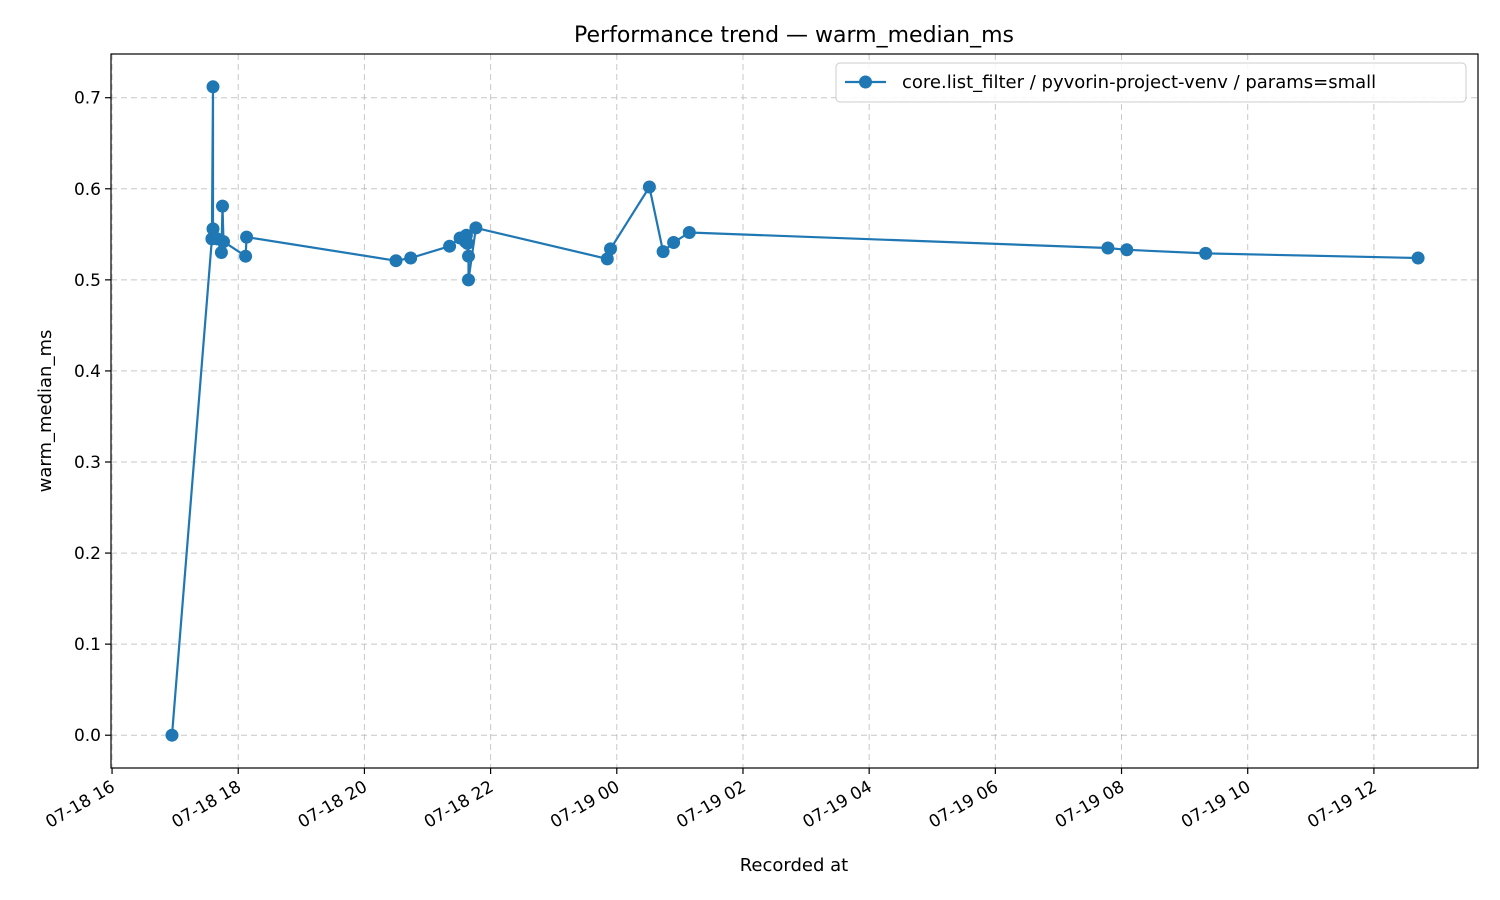  I want to click on legend-marker-swatch, so click(865, 82).